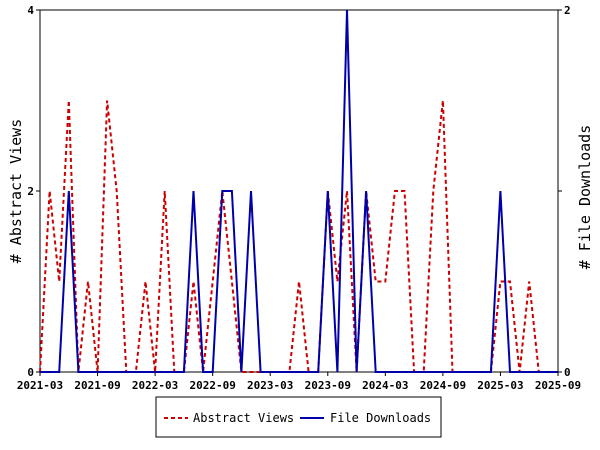 The width and height of the screenshot is (600, 450). What do you see at coordinates (16, 191) in the screenshot?
I see `y-axis-left-title: # Abstract Views` at bounding box center [16, 191].